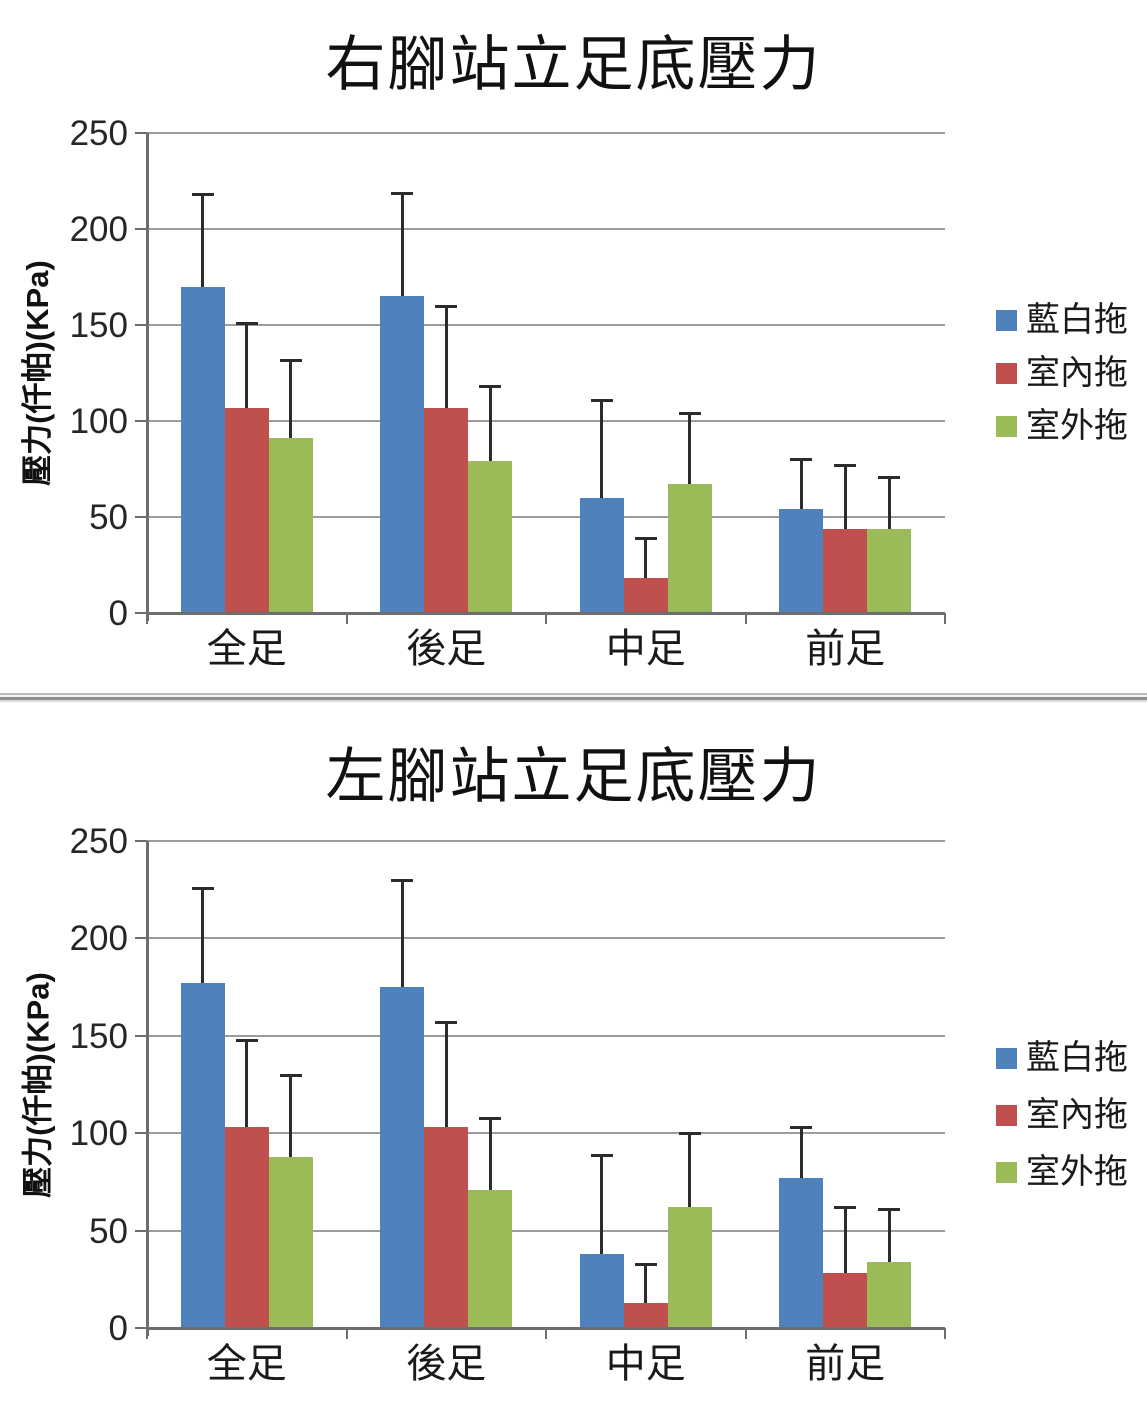 The width and height of the screenshot is (1147, 1404). What do you see at coordinates (1006, 1058) in the screenshot?
I see `legend-swatch-blue-white-slipper` at bounding box center [1006, 1058].